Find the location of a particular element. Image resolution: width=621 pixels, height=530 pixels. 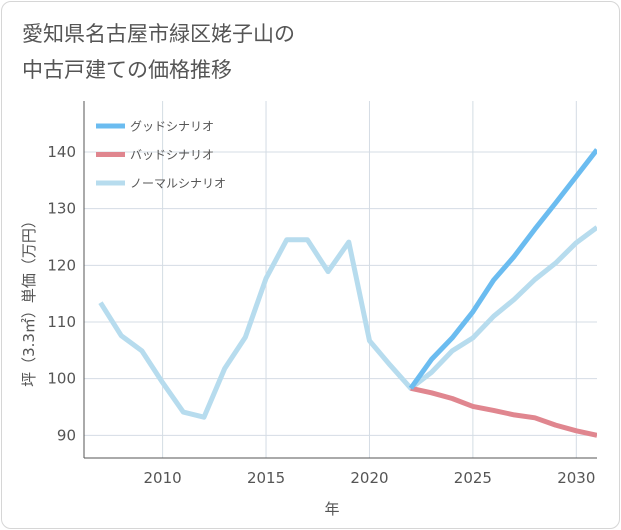

legend-bad-scenario: バッドシナリオ is located at coordinates (155, 155).